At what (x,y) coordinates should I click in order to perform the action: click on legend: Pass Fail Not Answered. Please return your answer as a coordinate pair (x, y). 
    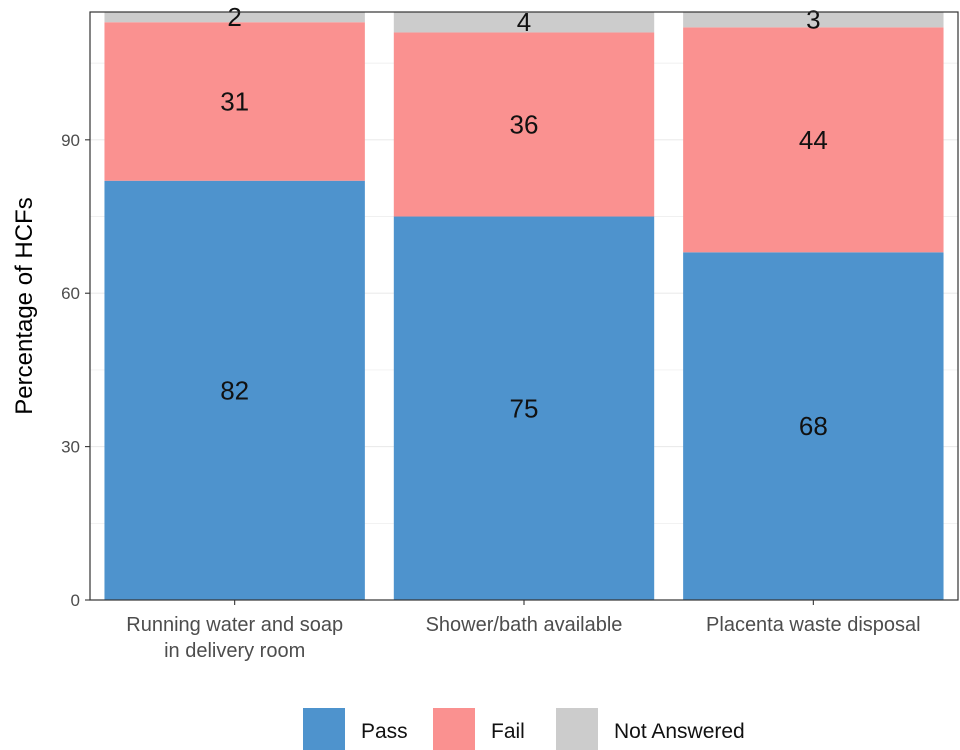
    Looking at the image, I should click on (524, 729).